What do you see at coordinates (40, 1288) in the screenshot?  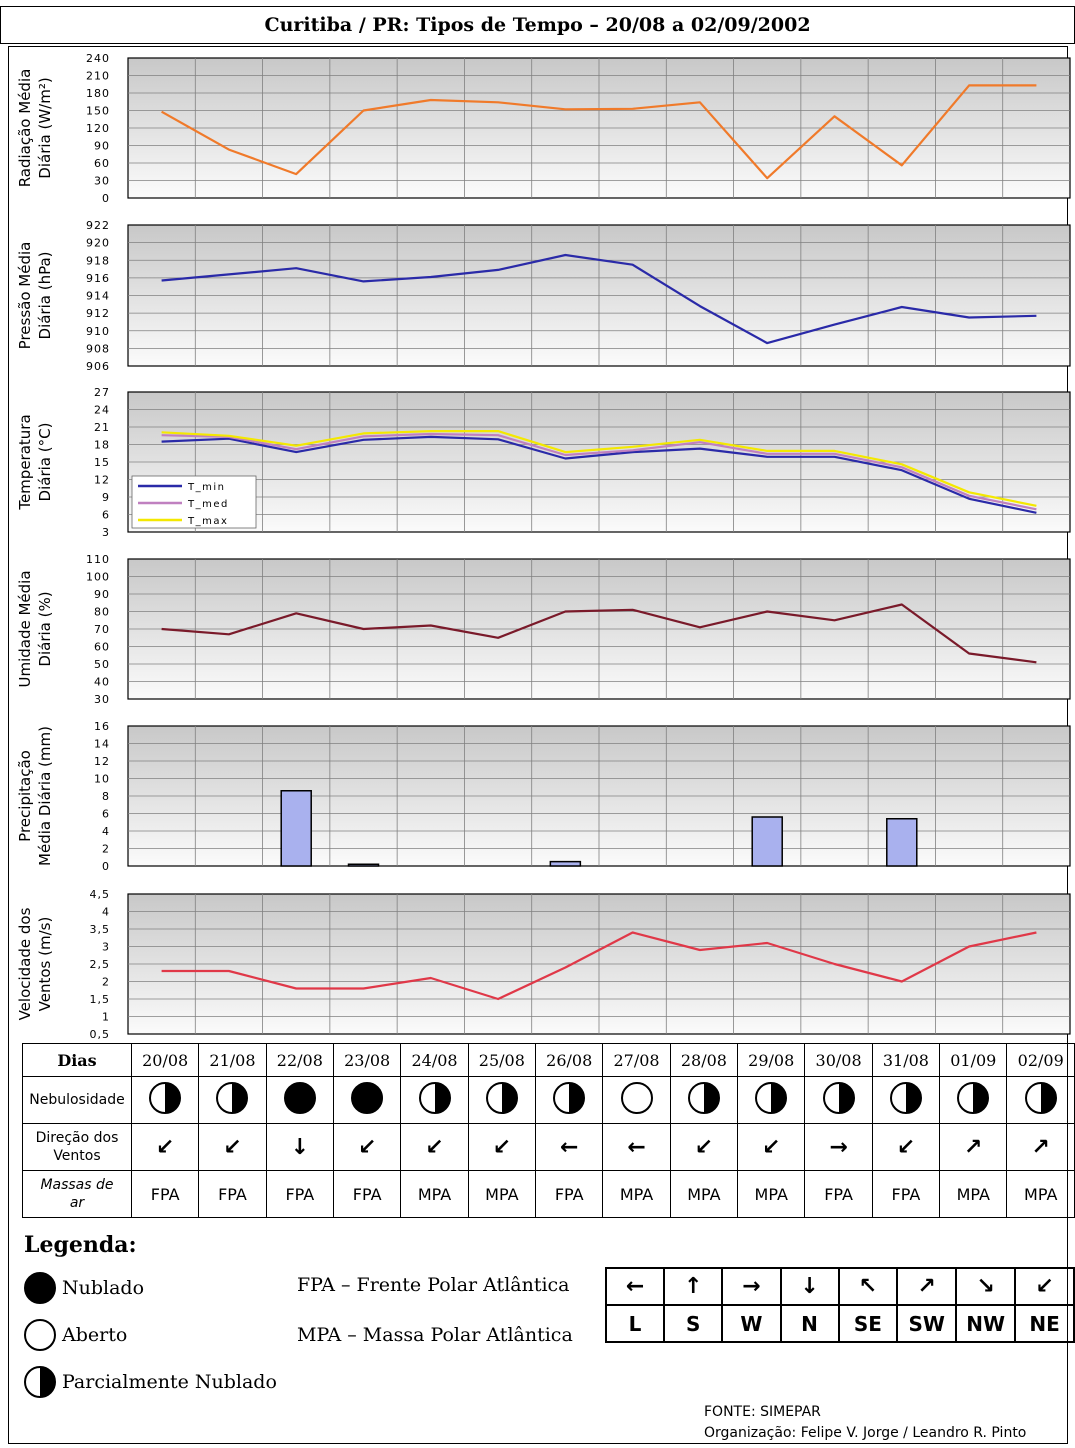 I see `cloudy-icon` at bounding box center [40, 1288].